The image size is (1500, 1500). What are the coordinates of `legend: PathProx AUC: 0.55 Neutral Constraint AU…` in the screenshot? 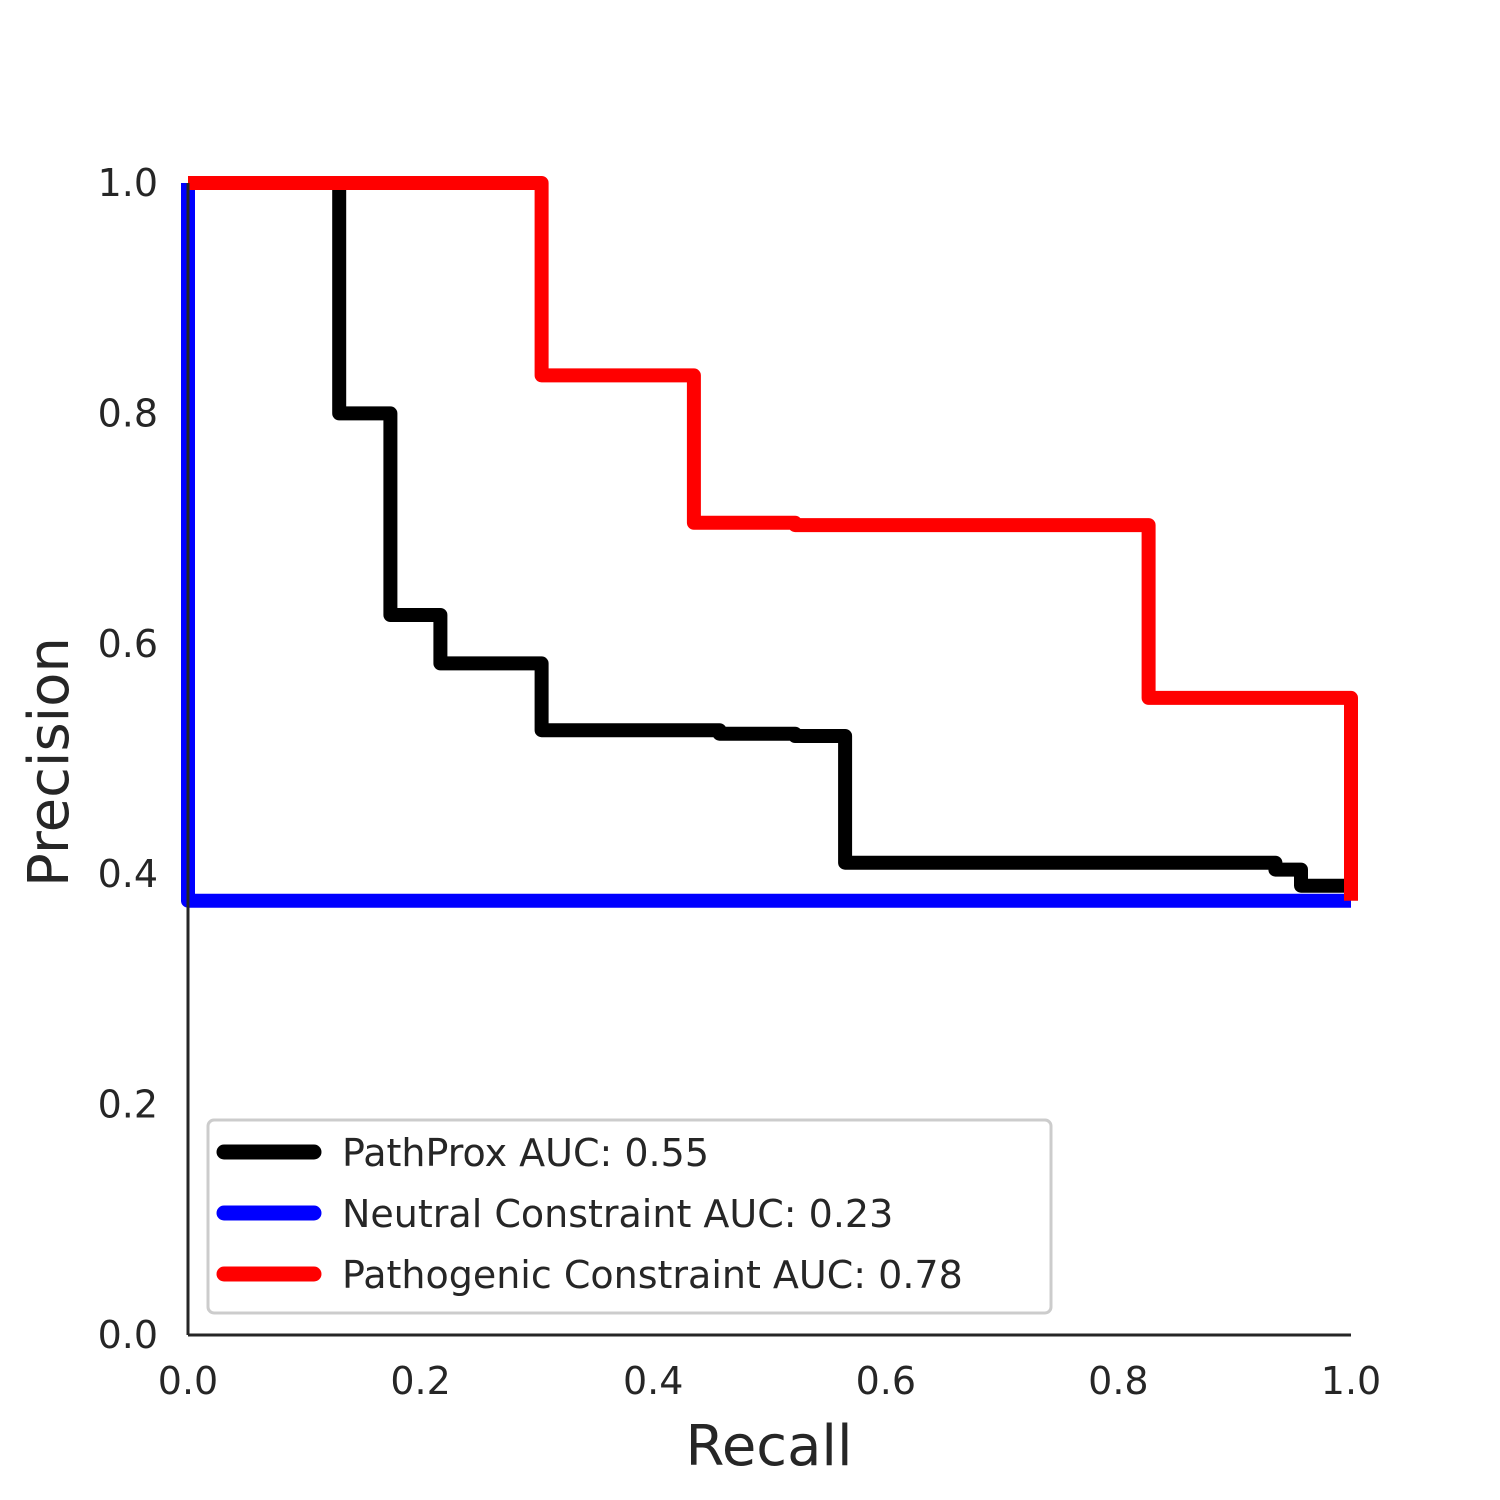 It's located at (629, 1216).